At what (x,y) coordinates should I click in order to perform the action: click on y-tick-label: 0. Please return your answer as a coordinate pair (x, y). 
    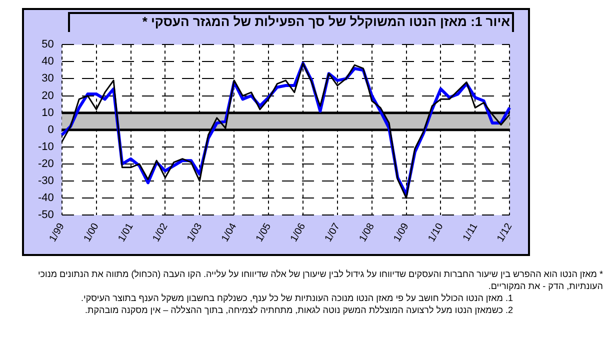
    Looking at the image, I should click on (51, 130).